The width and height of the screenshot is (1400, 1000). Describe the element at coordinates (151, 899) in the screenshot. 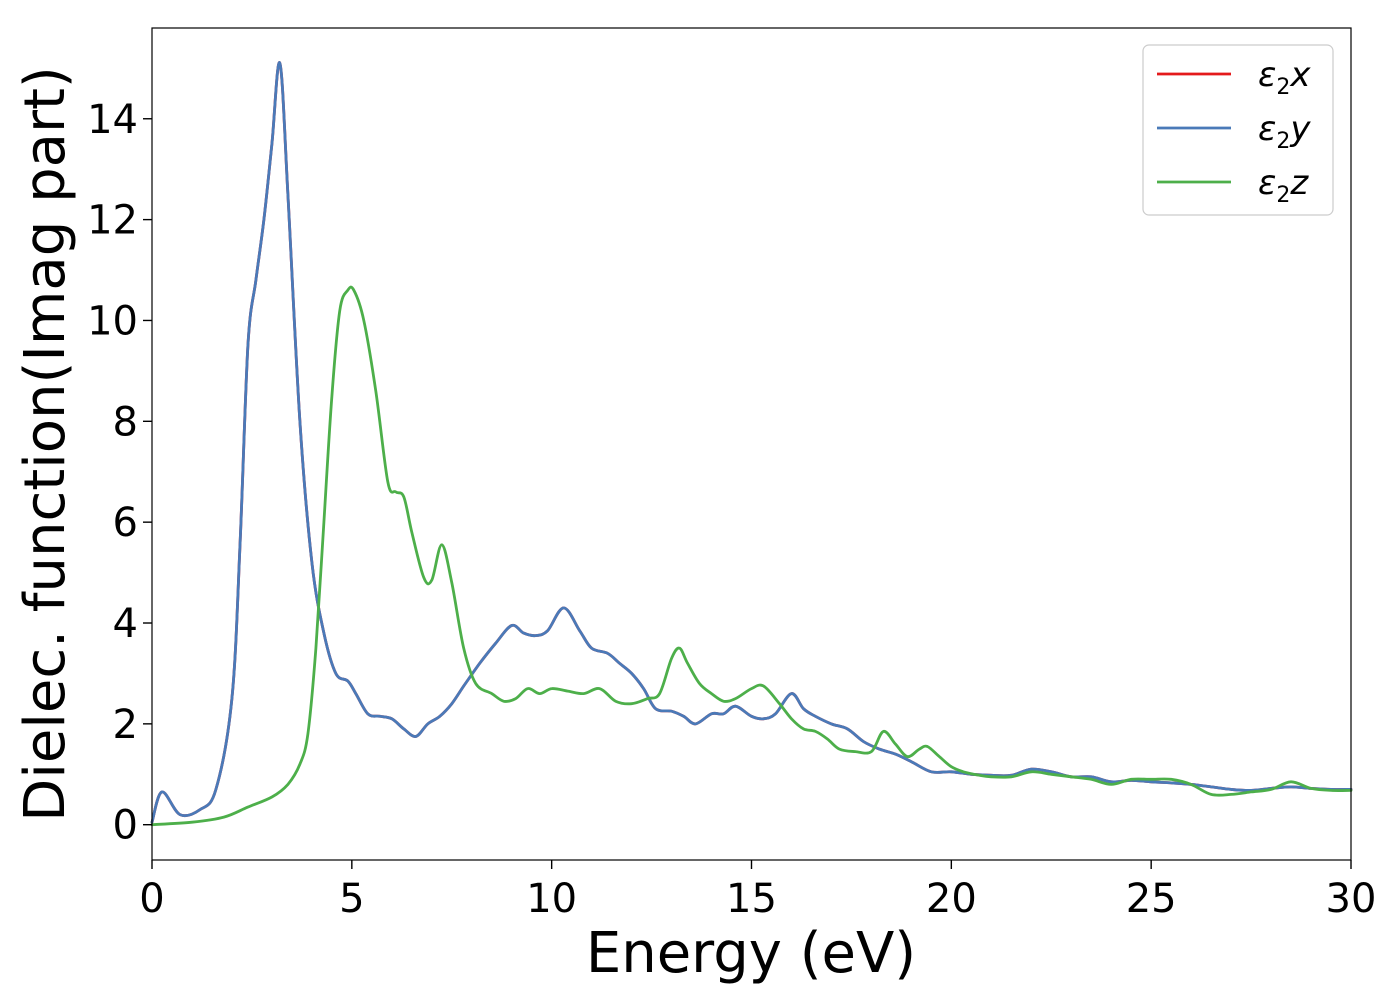

I see `x-tick-label: 0` at that location.